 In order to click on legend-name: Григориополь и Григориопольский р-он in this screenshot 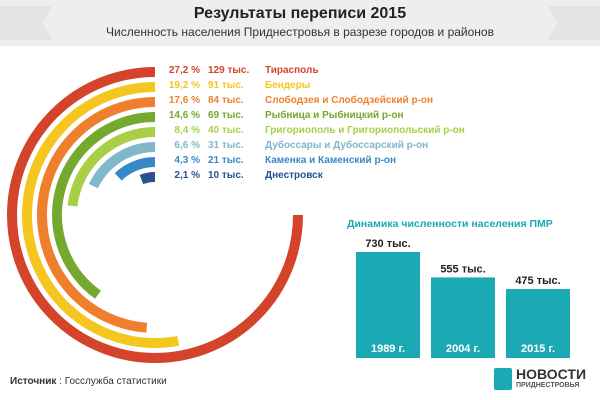, I will do `click(365, 130)`.